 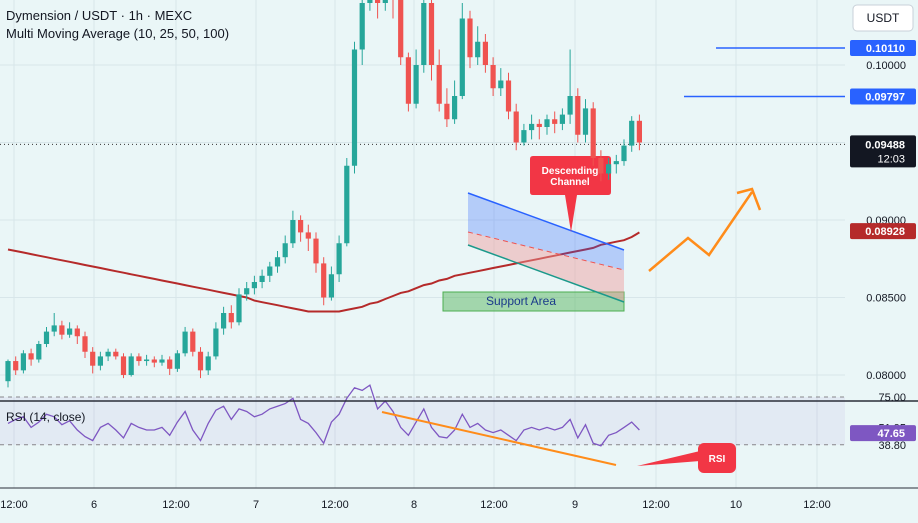 I want to click on ma-price-tag-bg, so click(x=883, y=231).